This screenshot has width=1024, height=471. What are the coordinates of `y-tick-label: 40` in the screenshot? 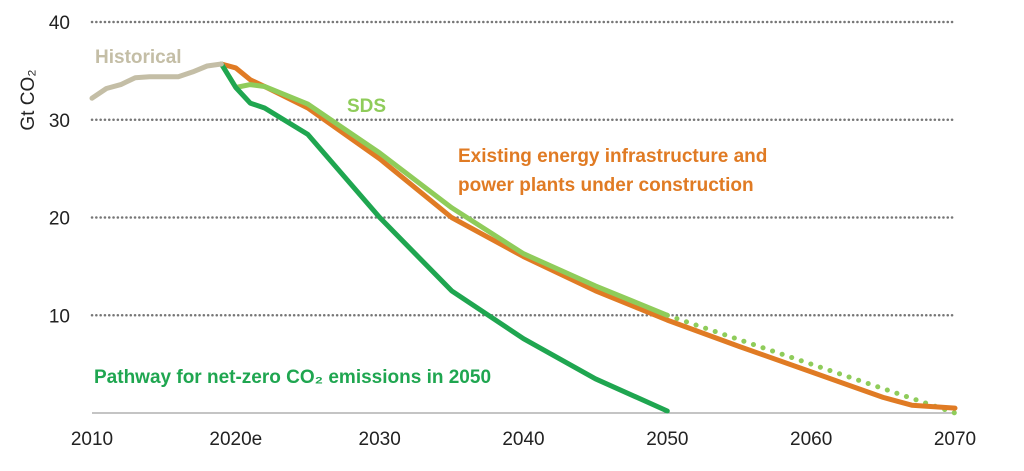 It's located at (59, 23).